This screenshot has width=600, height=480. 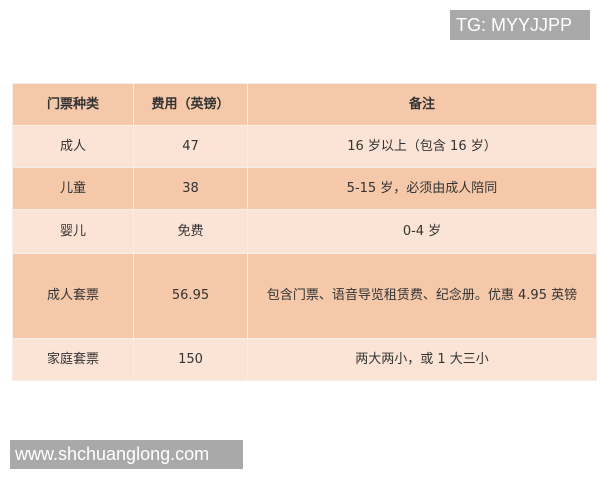 I want to click on cell-price: 免费, so click(x=190, y=231).